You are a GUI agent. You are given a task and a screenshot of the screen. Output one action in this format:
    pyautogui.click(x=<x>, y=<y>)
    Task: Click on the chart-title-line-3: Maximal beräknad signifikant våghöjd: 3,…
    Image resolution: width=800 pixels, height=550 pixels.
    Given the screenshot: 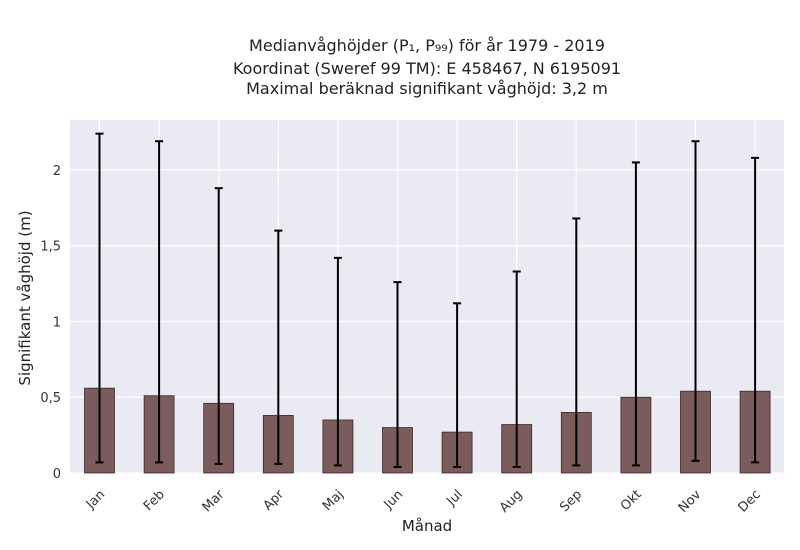 What is the action you would take?
    pyautogui.click(x=427, y=88)
    